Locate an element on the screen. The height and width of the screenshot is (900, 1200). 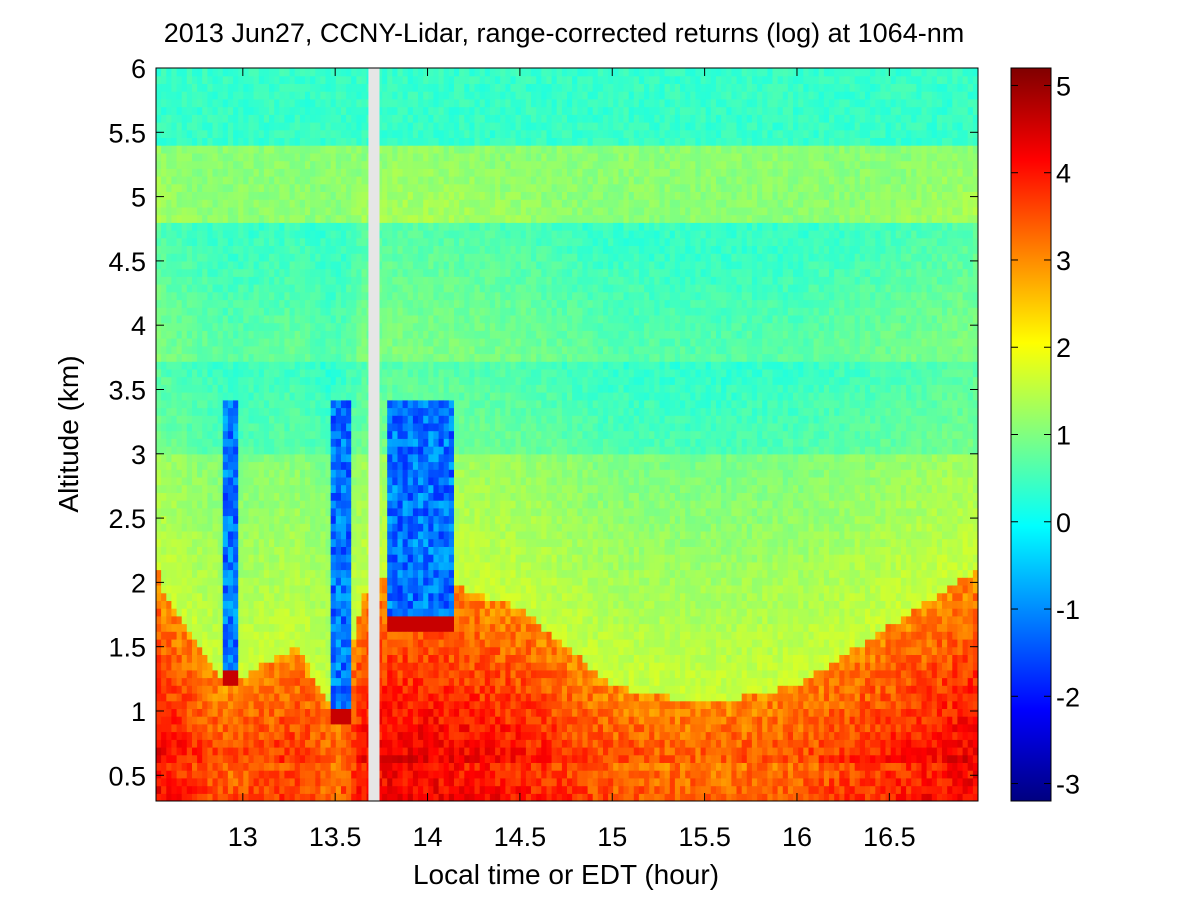
y-tick-label: 0.5 is located at coordinates (127, 776).